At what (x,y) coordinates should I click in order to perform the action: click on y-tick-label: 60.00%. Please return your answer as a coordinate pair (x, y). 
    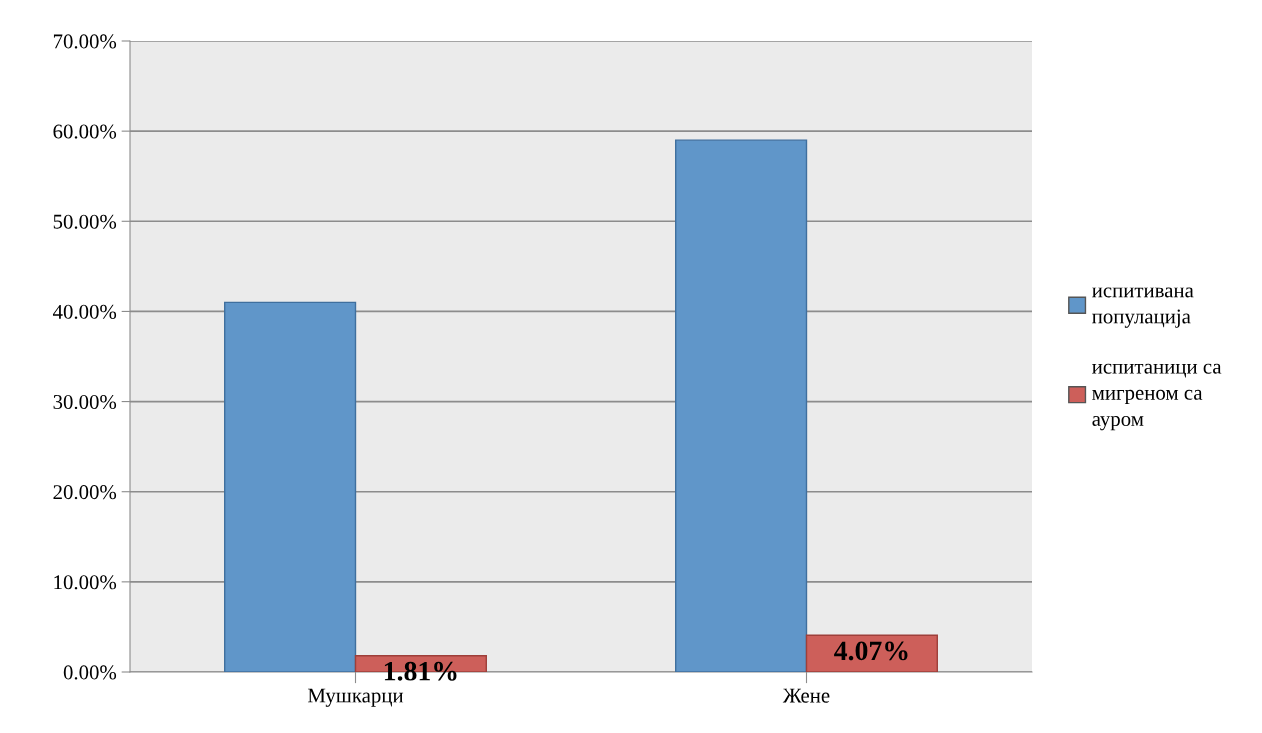
    Looking at the image, I should click on (85, 131).